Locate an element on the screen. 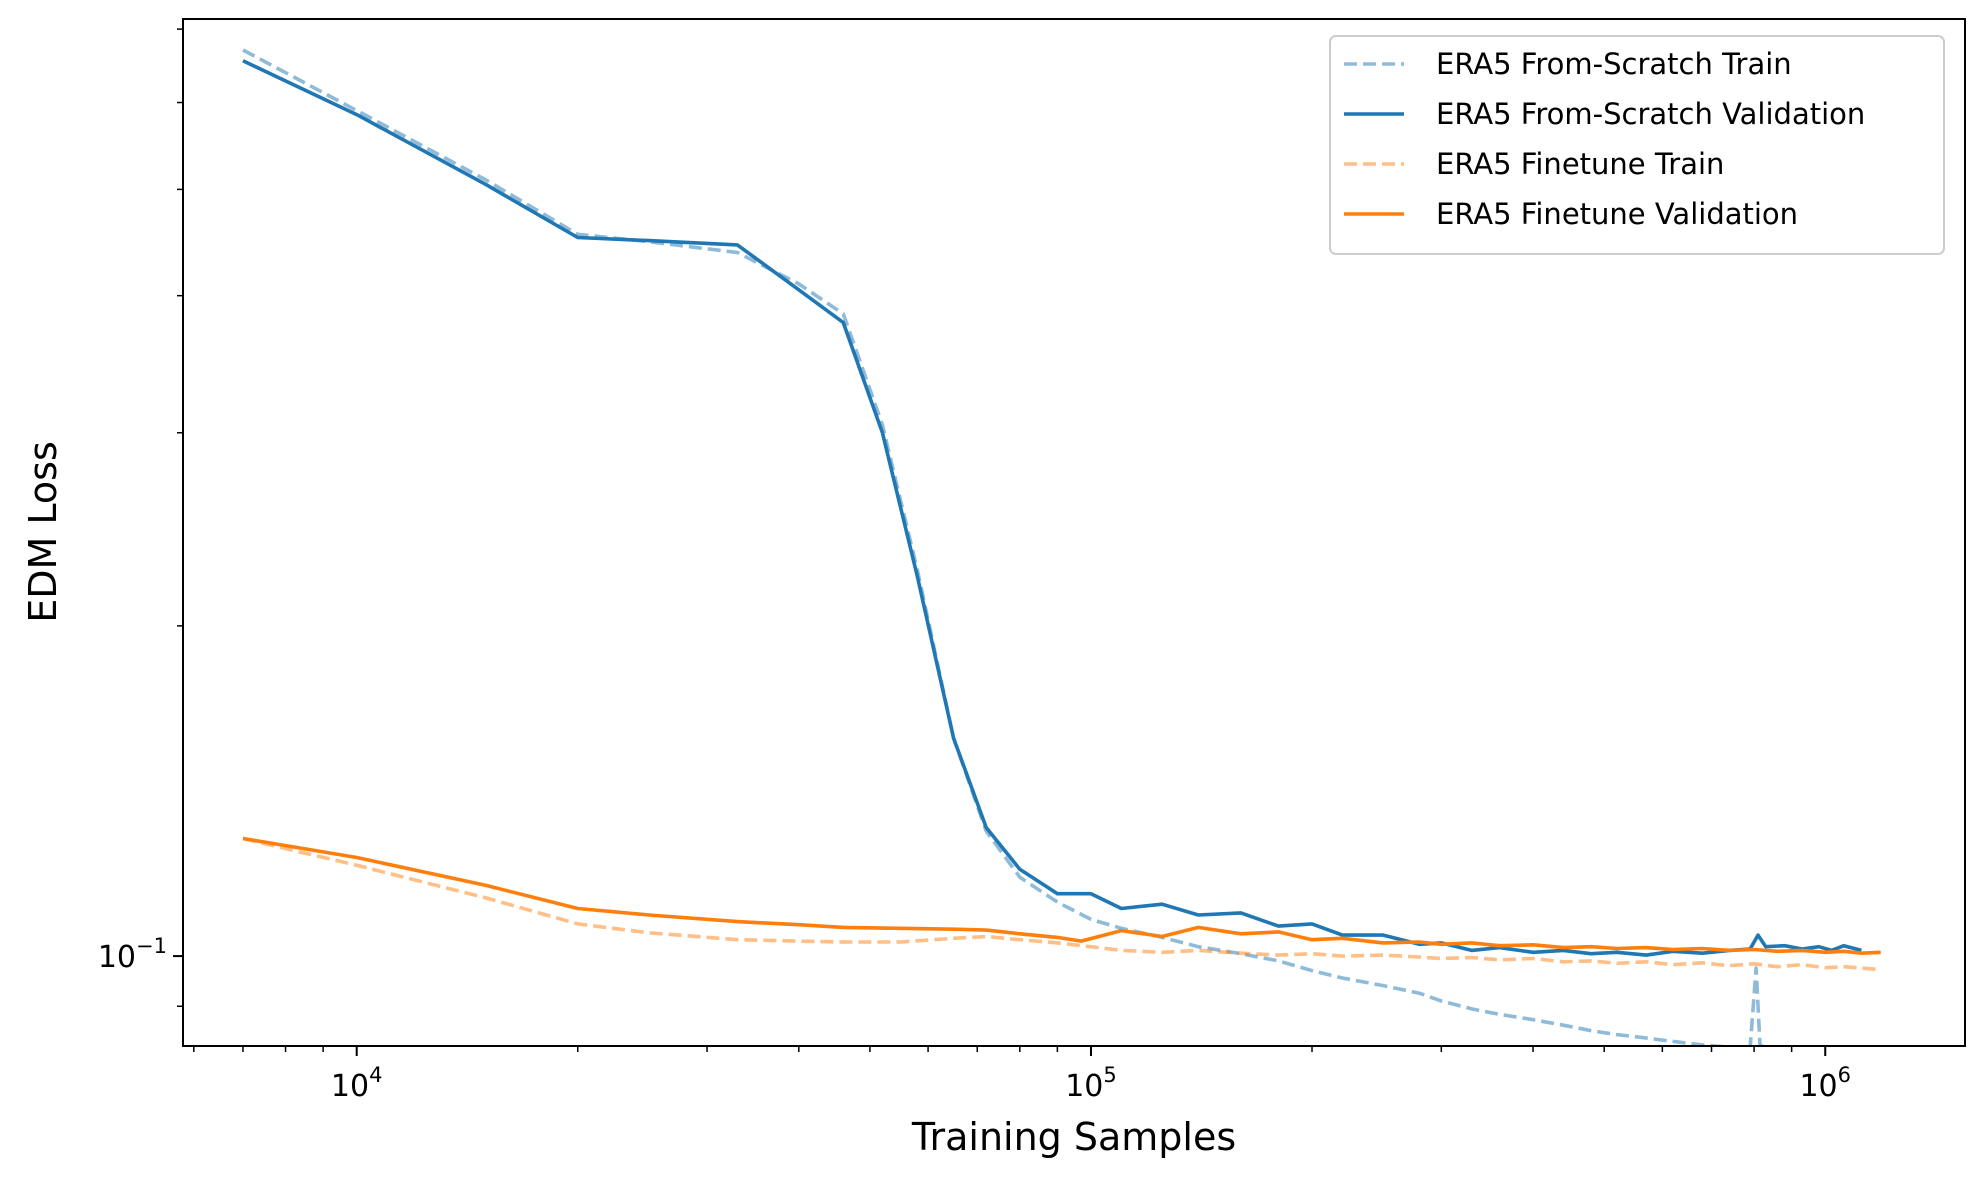 The width and height of the screenshot is (1980, 1178). x-axis-label: Training Samples is located at coordinates (1073, 1137).